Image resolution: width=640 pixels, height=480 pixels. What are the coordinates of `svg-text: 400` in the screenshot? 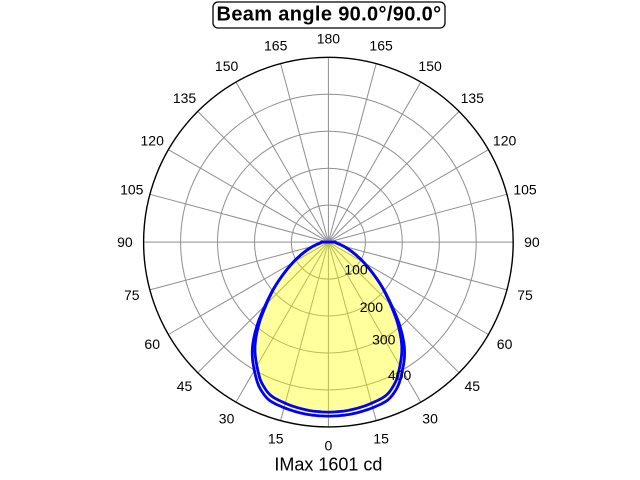 It's located at (400, 375).